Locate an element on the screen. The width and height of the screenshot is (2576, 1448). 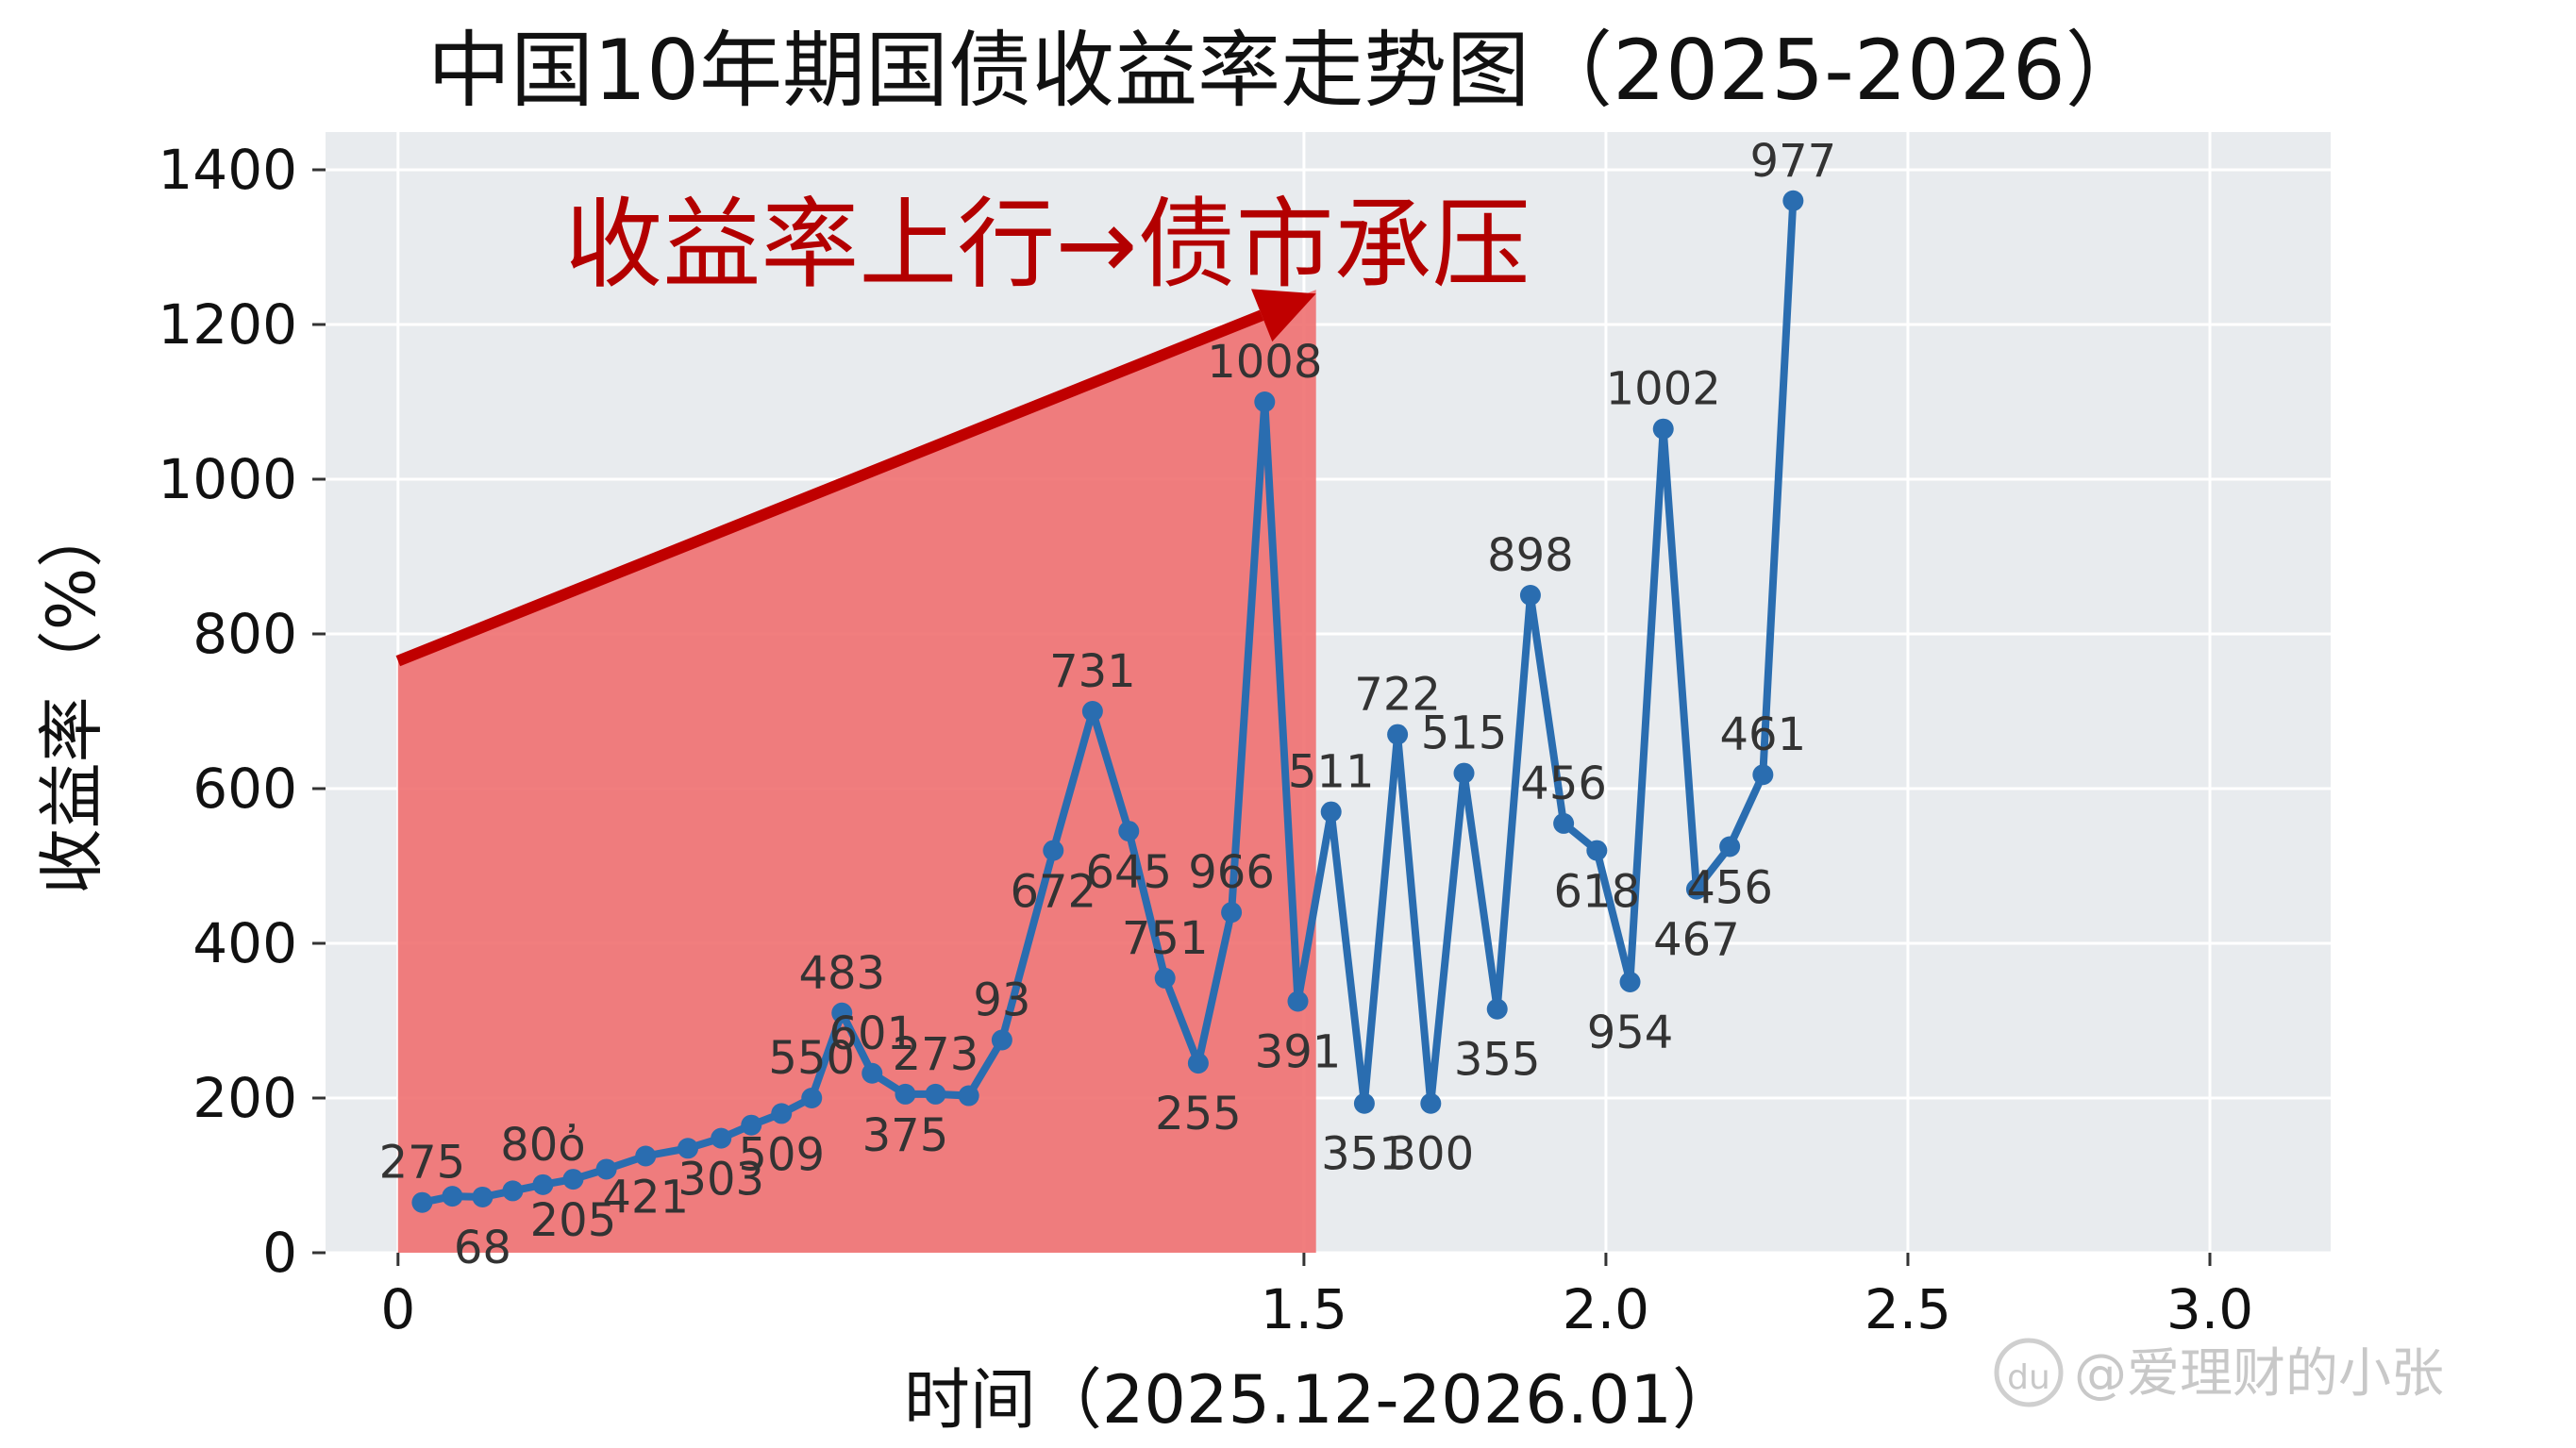
data-label: 601 is located at coordinates (871, 1033).